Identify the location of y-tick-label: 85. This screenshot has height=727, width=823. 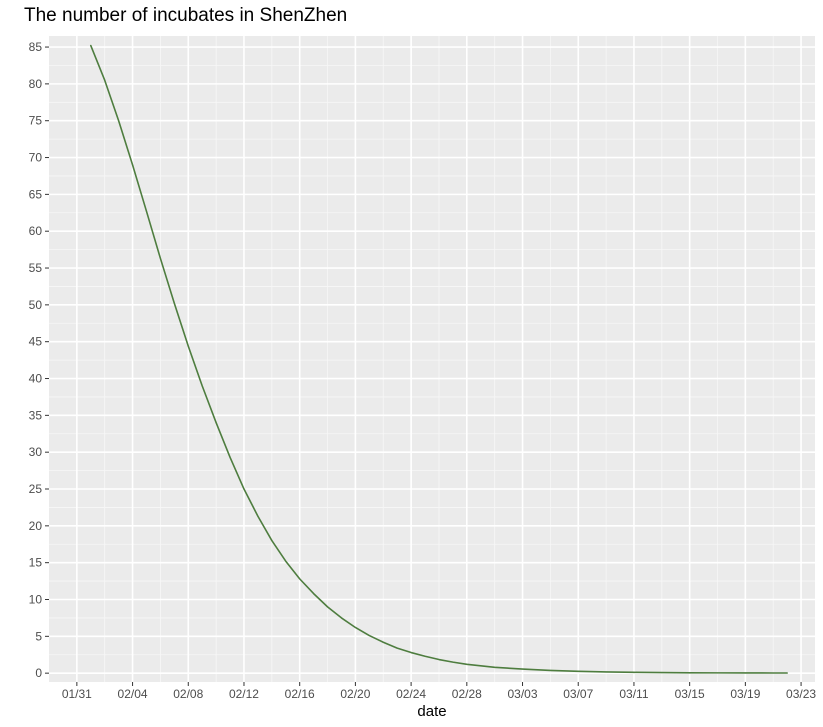
(36, 47).